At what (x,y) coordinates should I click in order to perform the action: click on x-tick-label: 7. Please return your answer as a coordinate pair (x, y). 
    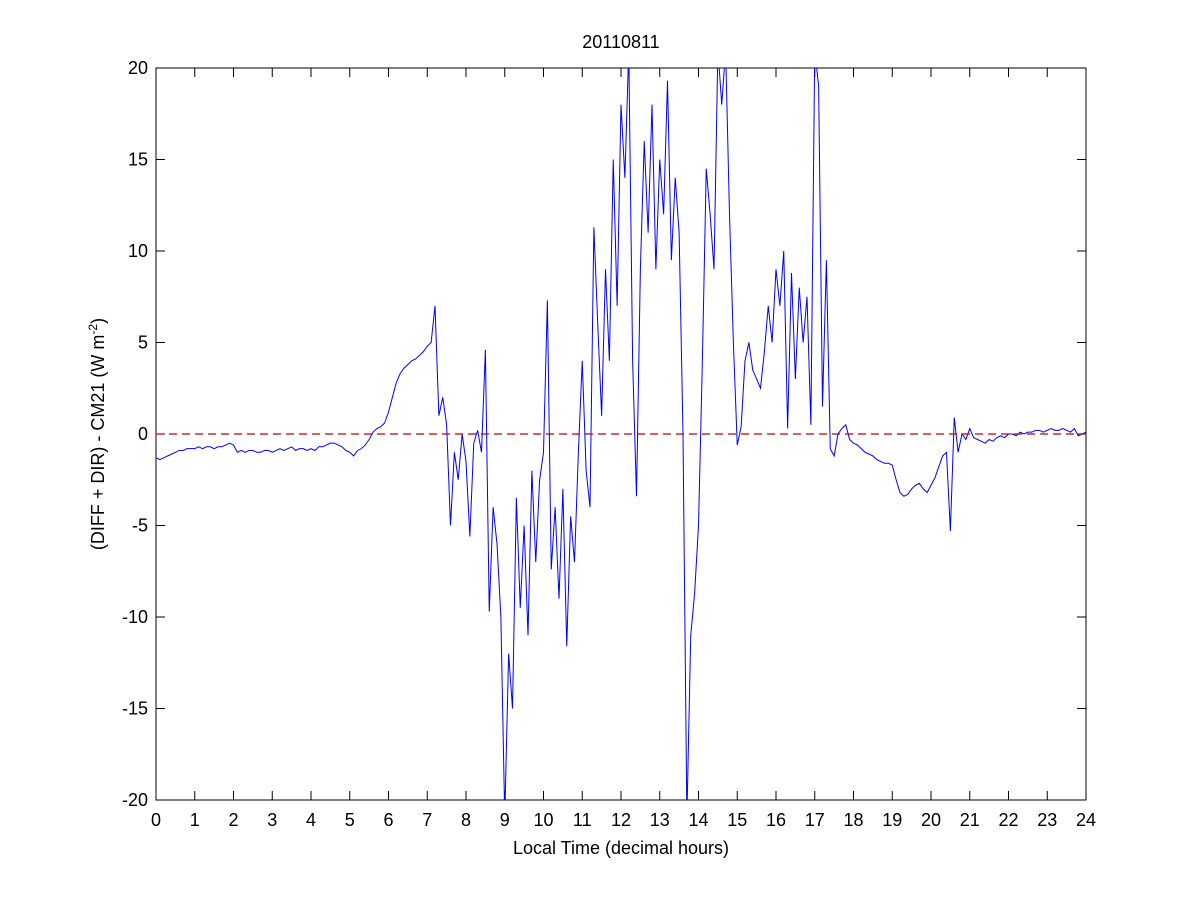
    Looking at the image, I should click on (427, 820).